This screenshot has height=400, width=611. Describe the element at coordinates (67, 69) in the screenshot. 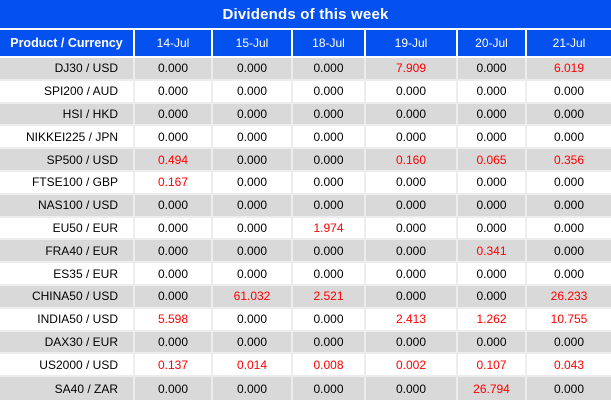

I see `product-currency-label: DJ30 / USD` at that location.